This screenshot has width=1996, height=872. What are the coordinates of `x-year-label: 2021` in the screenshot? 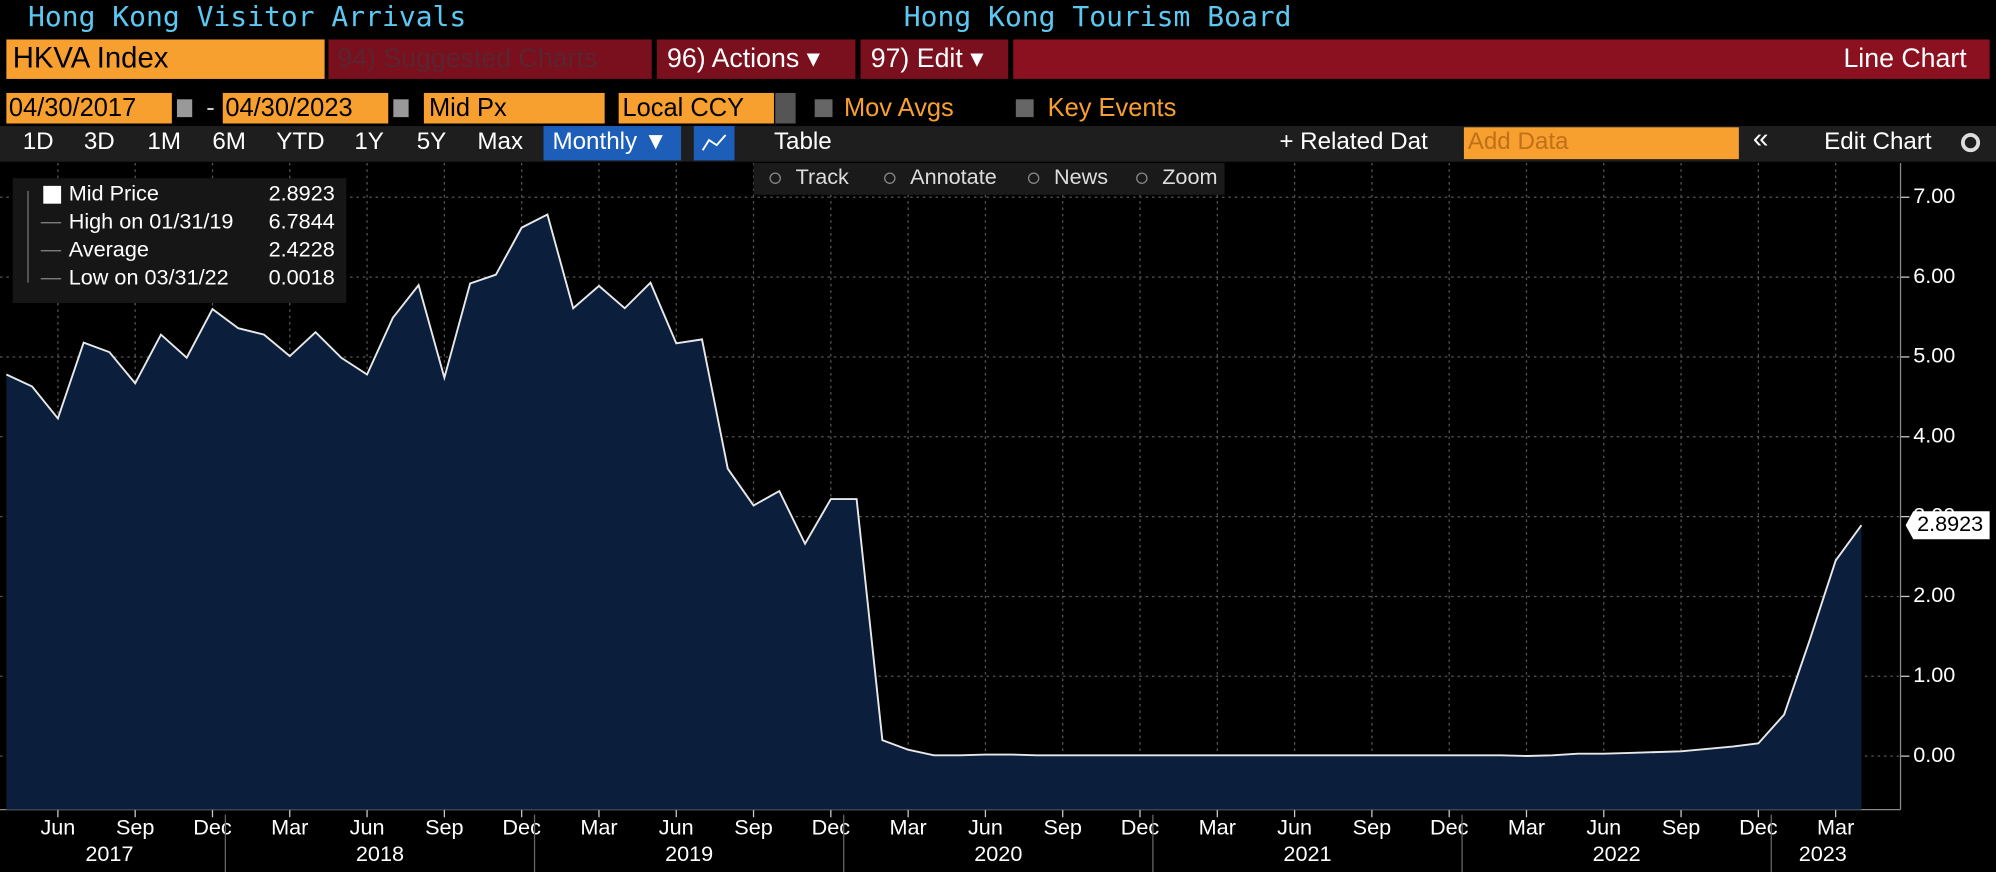 It's located at (1307, 853).